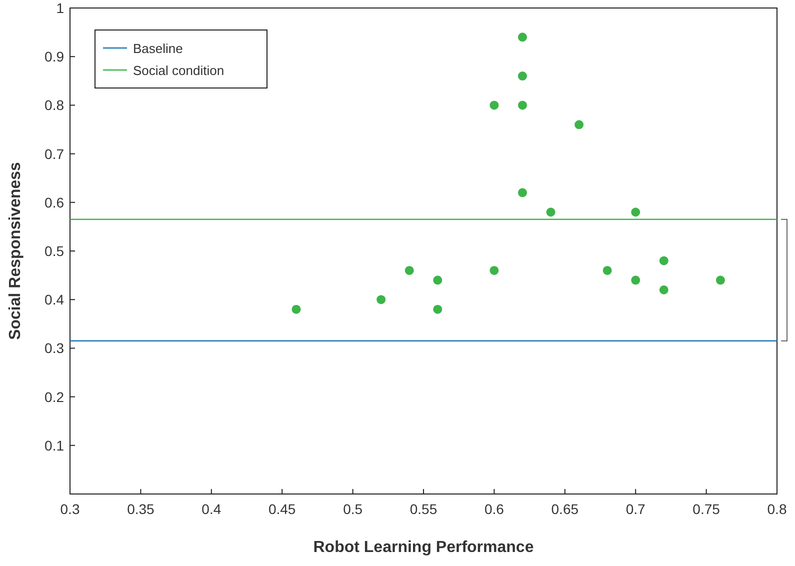  What do you see at coordinates (141, 509) in the screenshot?
I see `x-tick-label: 0.35` at bounding box center [141, 509].